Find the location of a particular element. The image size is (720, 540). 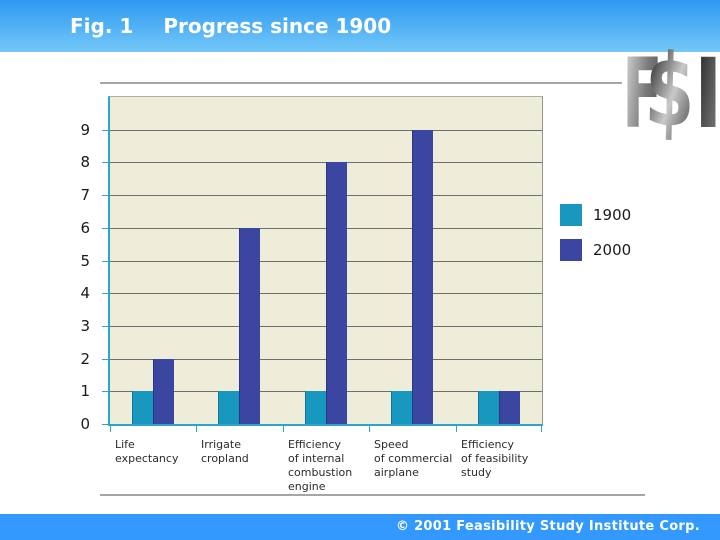

page-title: Fig. 1 Progress since 1900 is located at coordinates (230, 26).